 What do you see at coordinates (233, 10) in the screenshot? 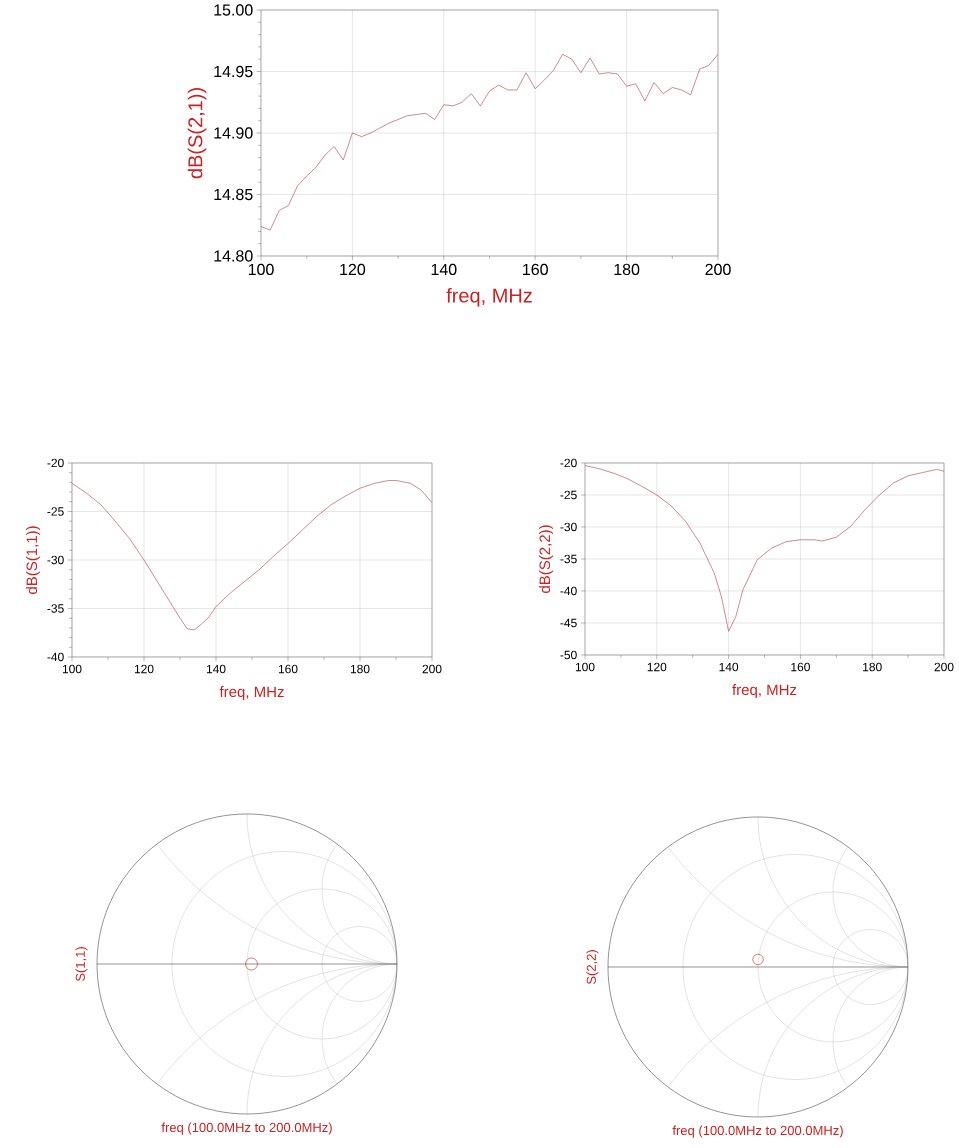
I see `y-tick-label: 15.00` at bounding box center [233, 10].